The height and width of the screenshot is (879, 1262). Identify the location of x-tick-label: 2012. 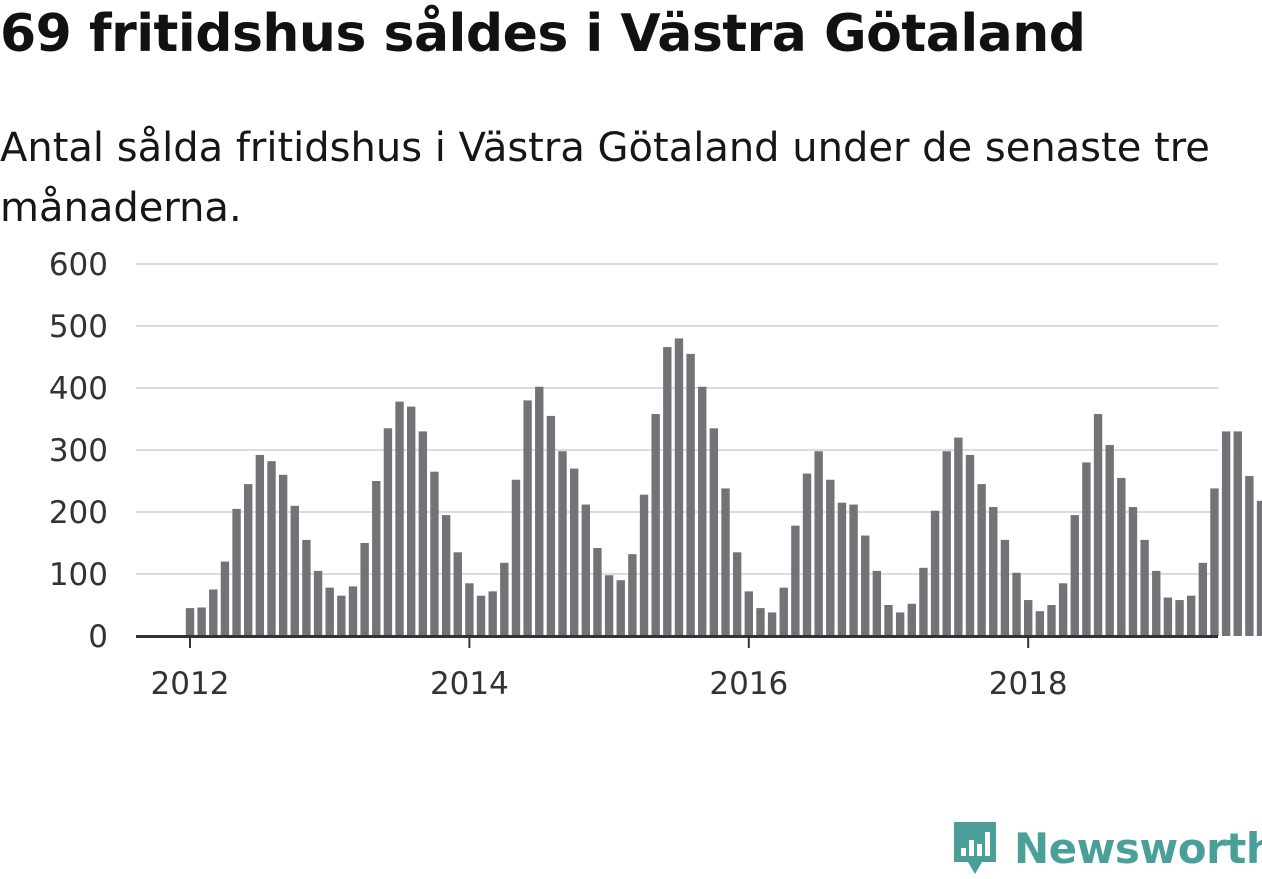
(190, 684).